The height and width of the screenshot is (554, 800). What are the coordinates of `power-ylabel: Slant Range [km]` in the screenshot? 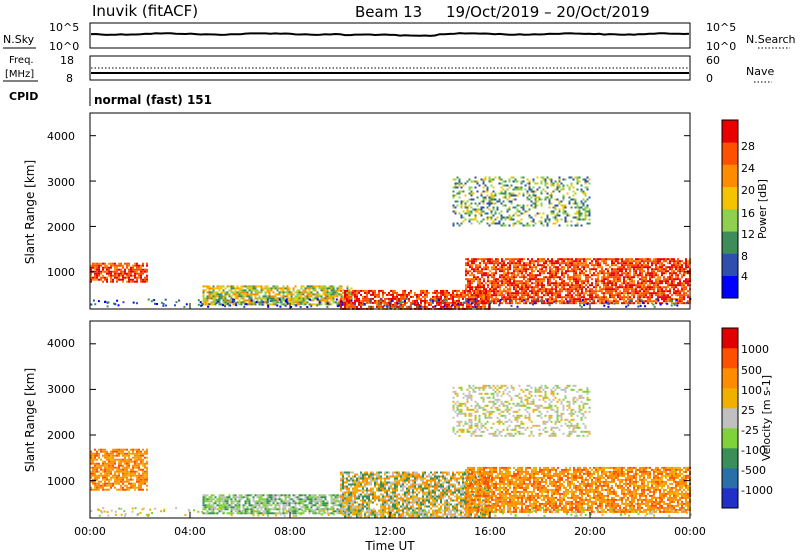 It's located at (30, 212).